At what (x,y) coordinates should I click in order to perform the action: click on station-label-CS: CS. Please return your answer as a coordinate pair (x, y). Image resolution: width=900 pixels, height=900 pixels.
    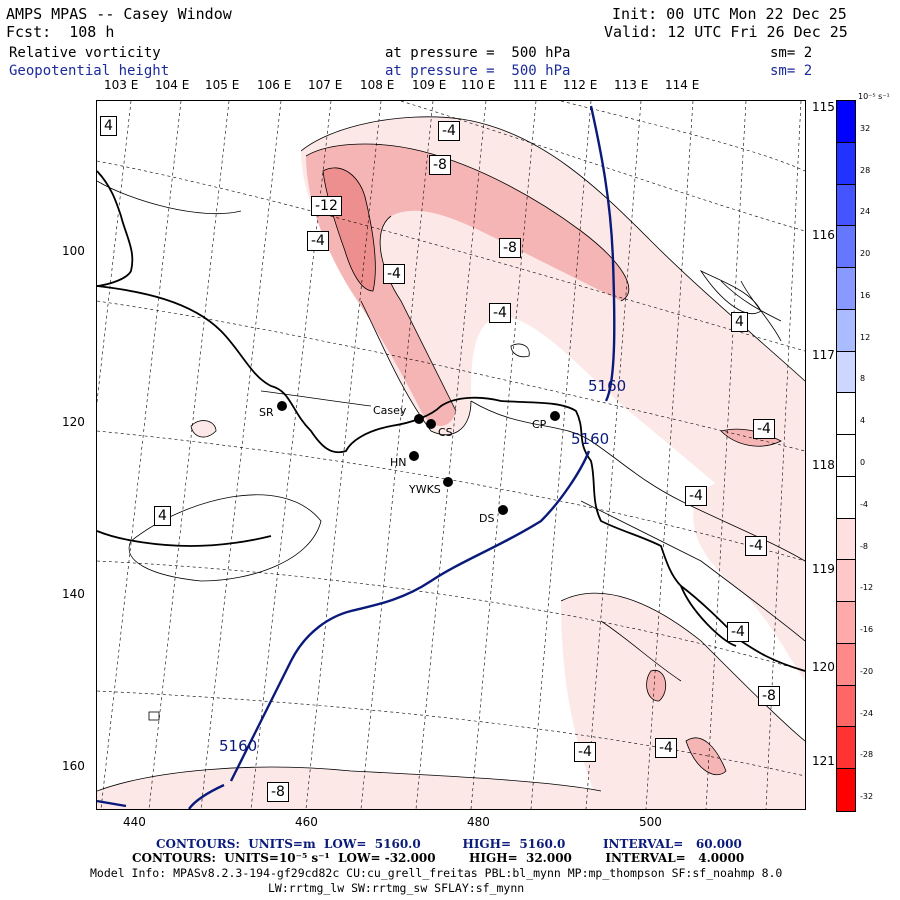
    Looking at the image, I should click on (445, 432).